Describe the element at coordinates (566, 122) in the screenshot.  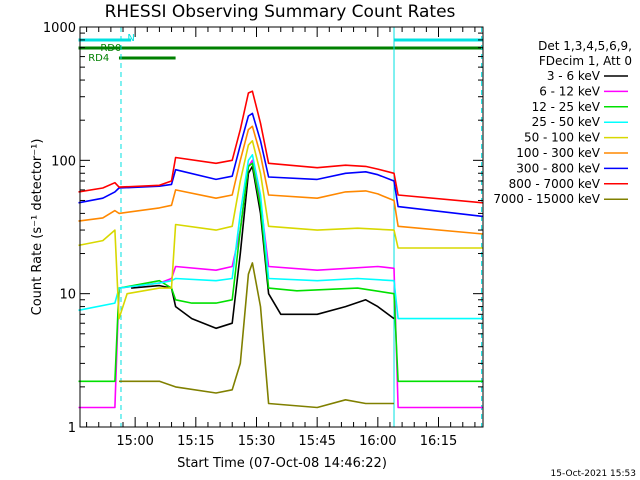
I see `legend-label: 25 - 50 keV` at that location.